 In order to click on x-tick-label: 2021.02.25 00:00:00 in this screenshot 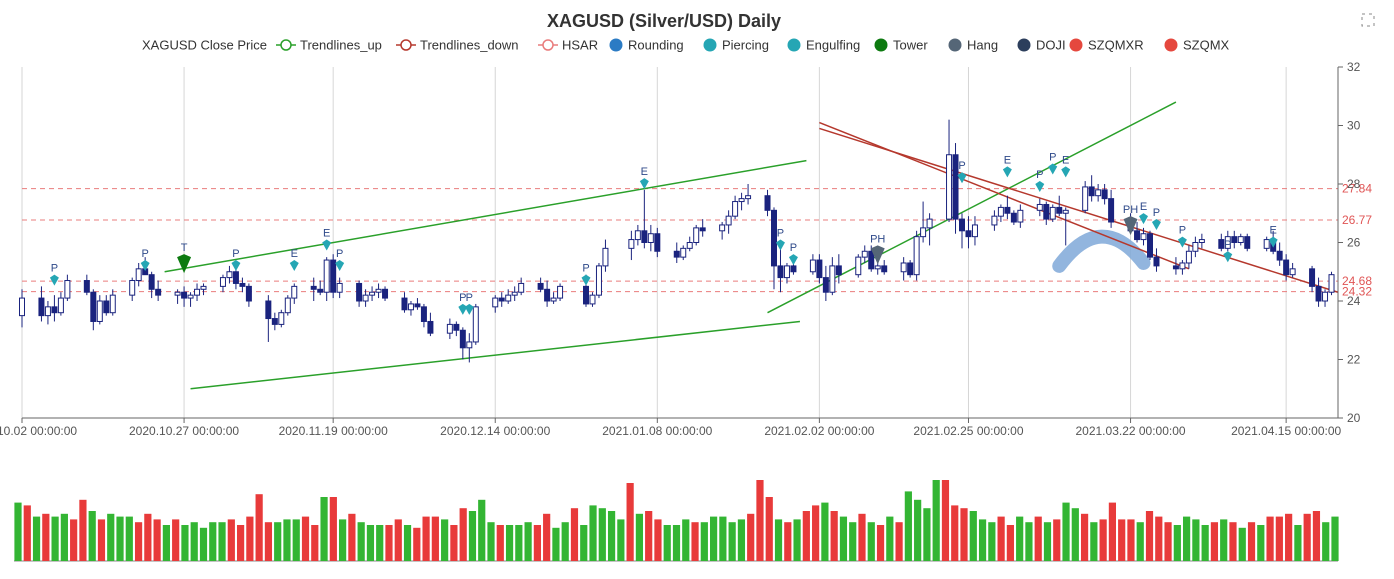, I will do `click(968, 431)`.